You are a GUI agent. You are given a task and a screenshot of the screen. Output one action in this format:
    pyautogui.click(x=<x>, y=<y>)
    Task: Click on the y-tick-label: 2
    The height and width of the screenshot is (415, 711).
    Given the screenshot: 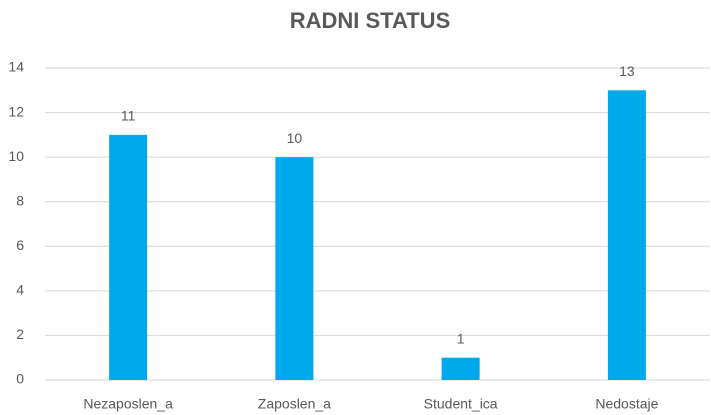 What is the action you would take?
    pyautogui.click(x=20, y=334)
    